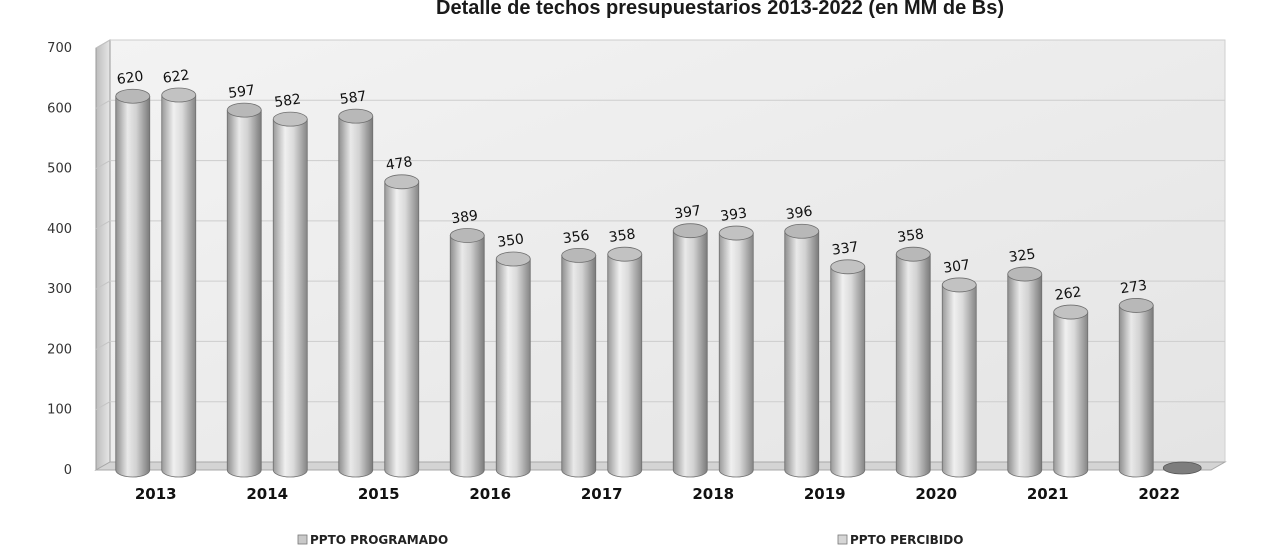 The height and width of the screenshot is (552, 1278). Describe the element at coordinates (510, 241) in the screenshot. I see `data-label: 350` at that location.